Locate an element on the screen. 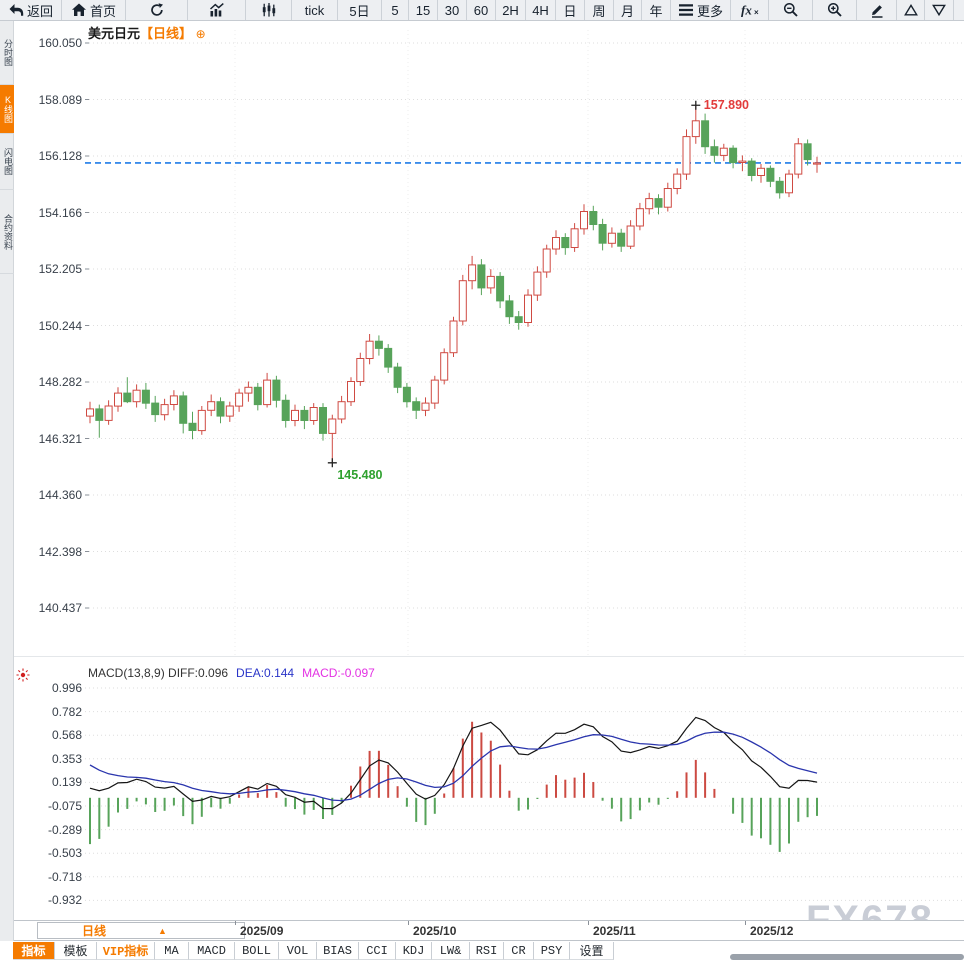 The image size is (964, 960). bottom-item-cr: CR is located at coordinates (519, 951).